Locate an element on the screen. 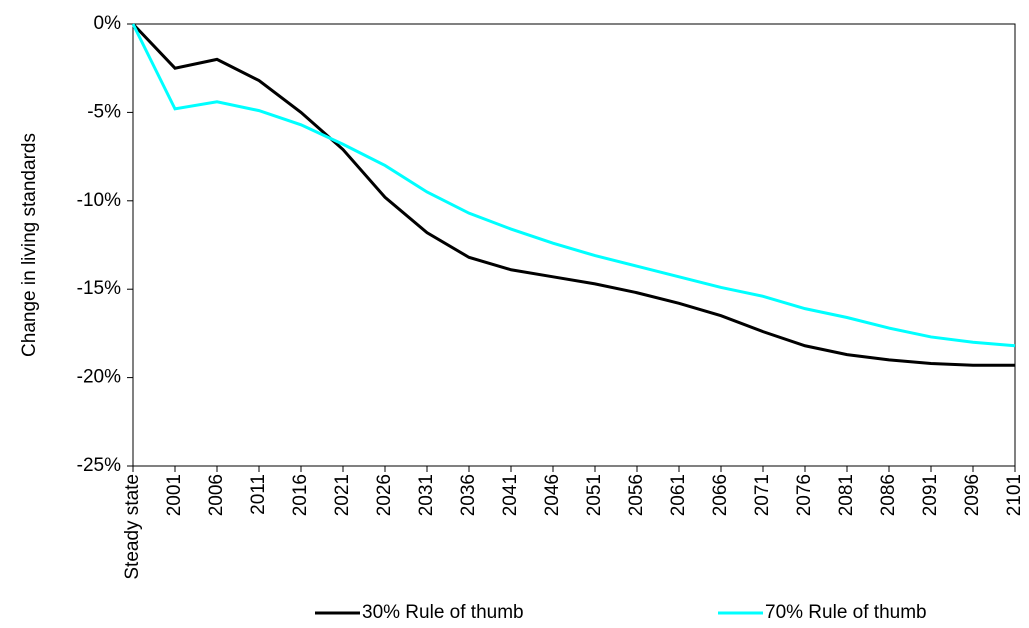  x-tick-label: 2011 is located at coordinates (258, 494).